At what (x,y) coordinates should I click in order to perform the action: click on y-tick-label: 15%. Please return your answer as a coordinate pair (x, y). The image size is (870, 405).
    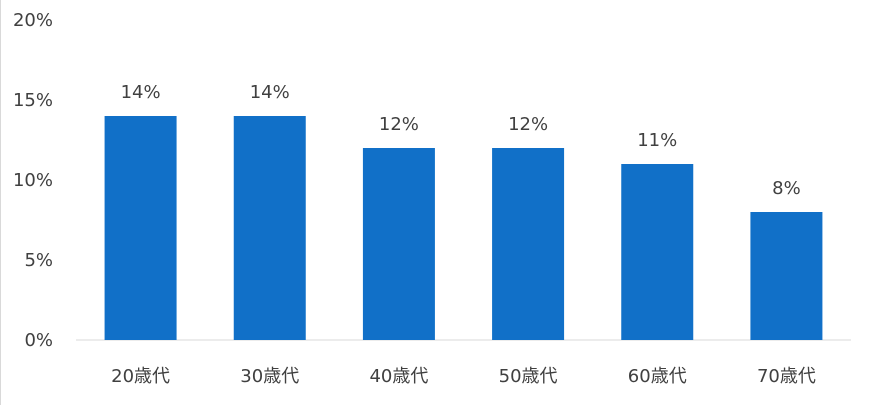
    Looking at the image, I should click on (33, 100).